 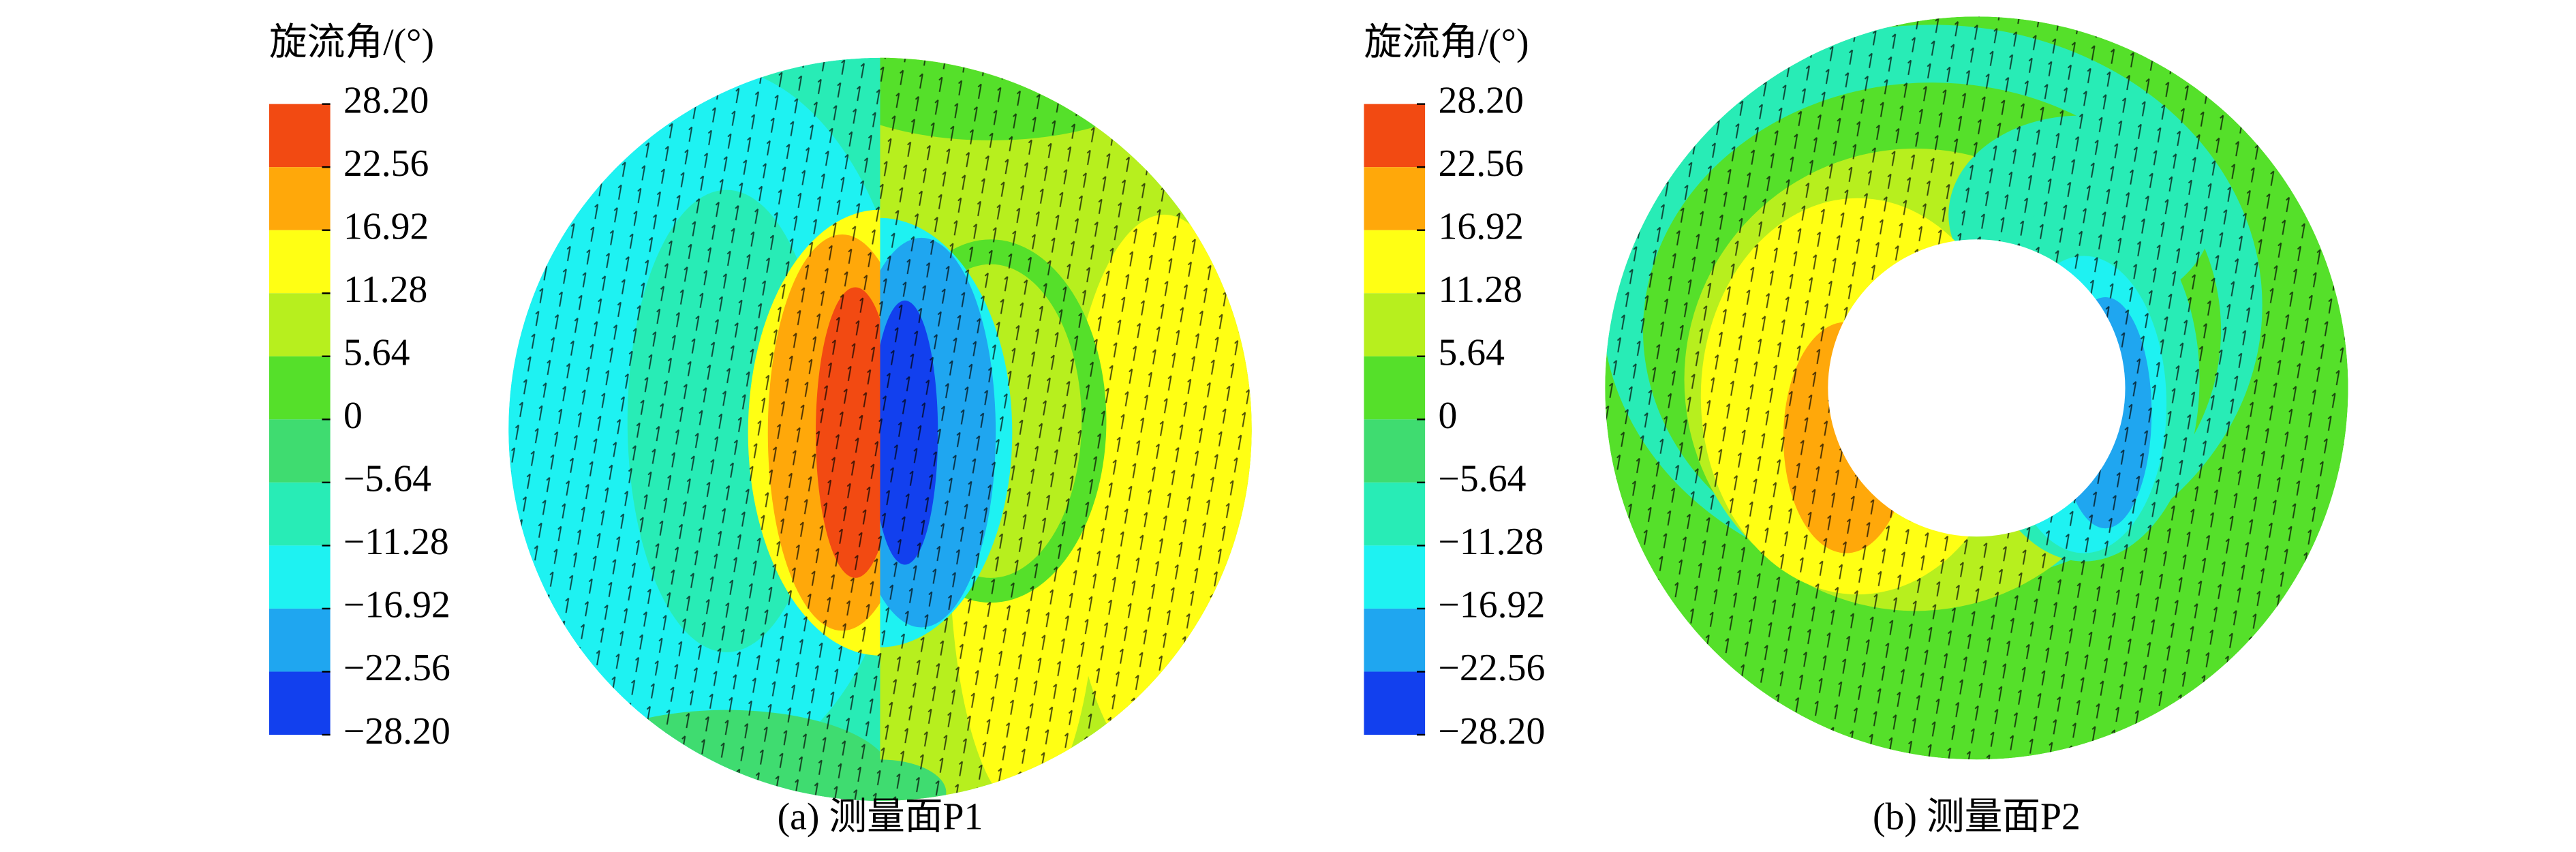 I want to click on caption: (a) 测量面P1, so click(x=881, y=817).